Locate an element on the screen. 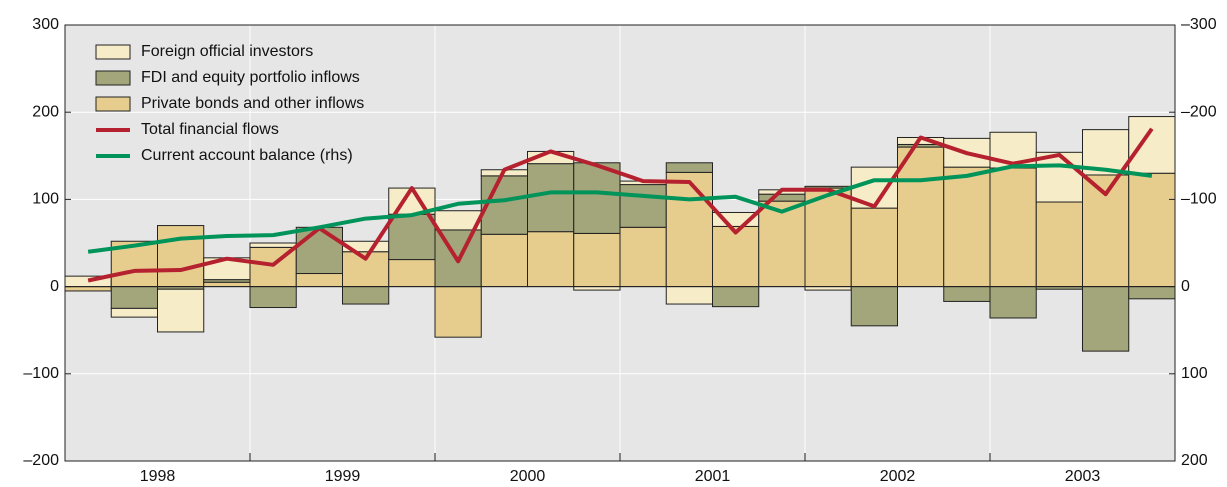 The height and width of the screenshot is (487, 1227). x-tick-label: 2003 is located at coordinates (1083, 476).